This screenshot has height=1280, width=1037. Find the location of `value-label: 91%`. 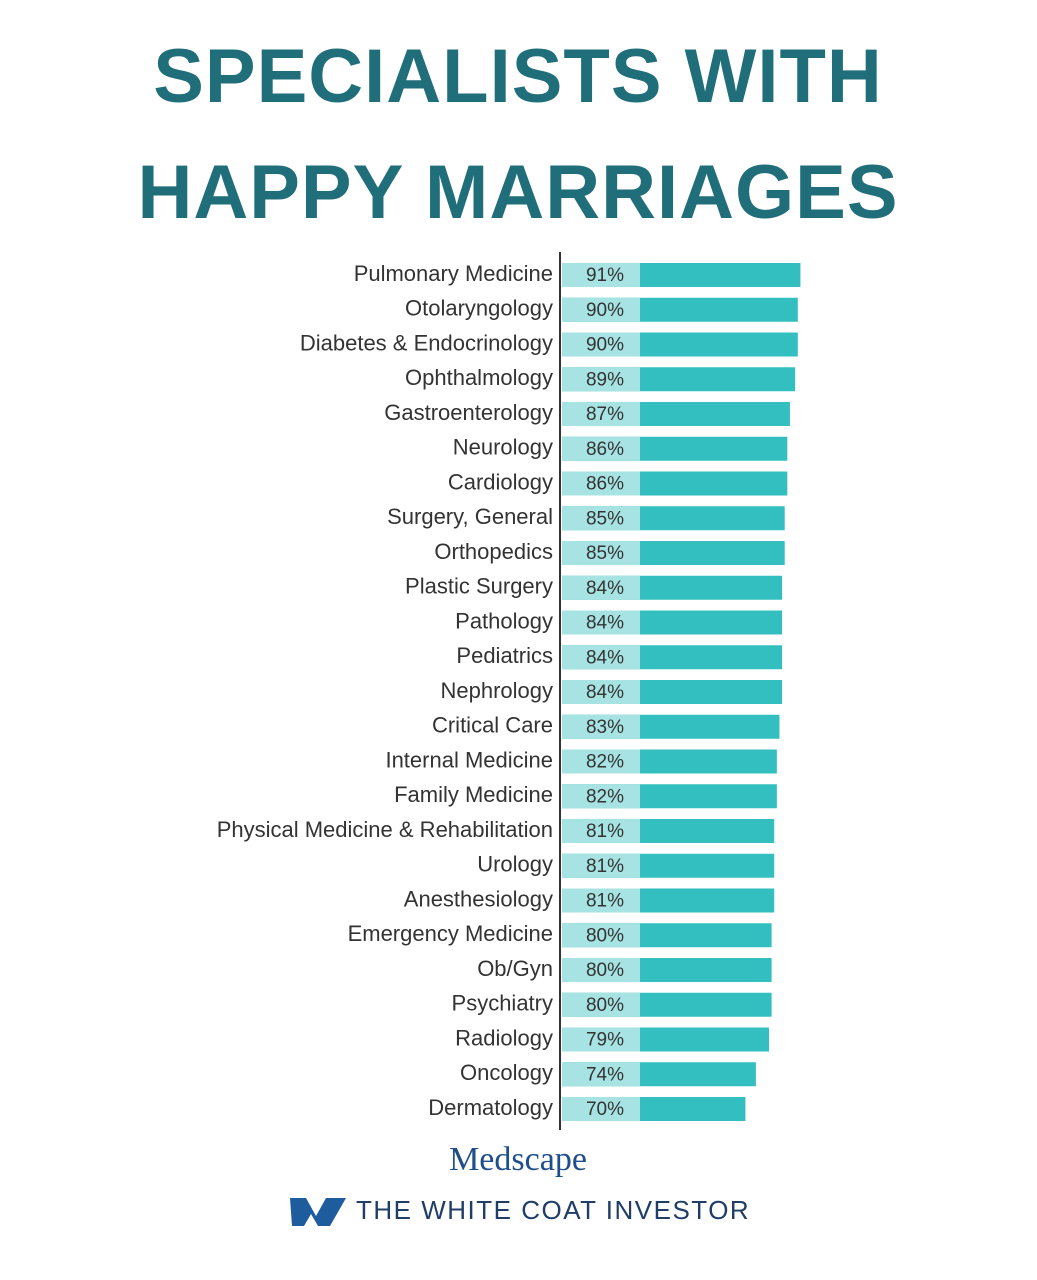

value-label: 91% is located at coordinates (605, 275).